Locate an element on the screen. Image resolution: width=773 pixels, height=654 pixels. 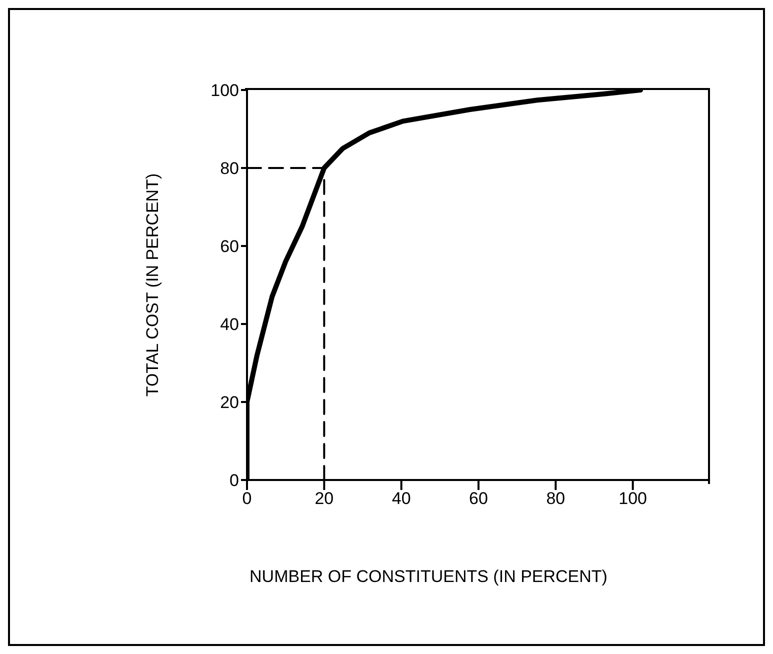
x-tick-label: 0 is located at coordinates (247, 498).